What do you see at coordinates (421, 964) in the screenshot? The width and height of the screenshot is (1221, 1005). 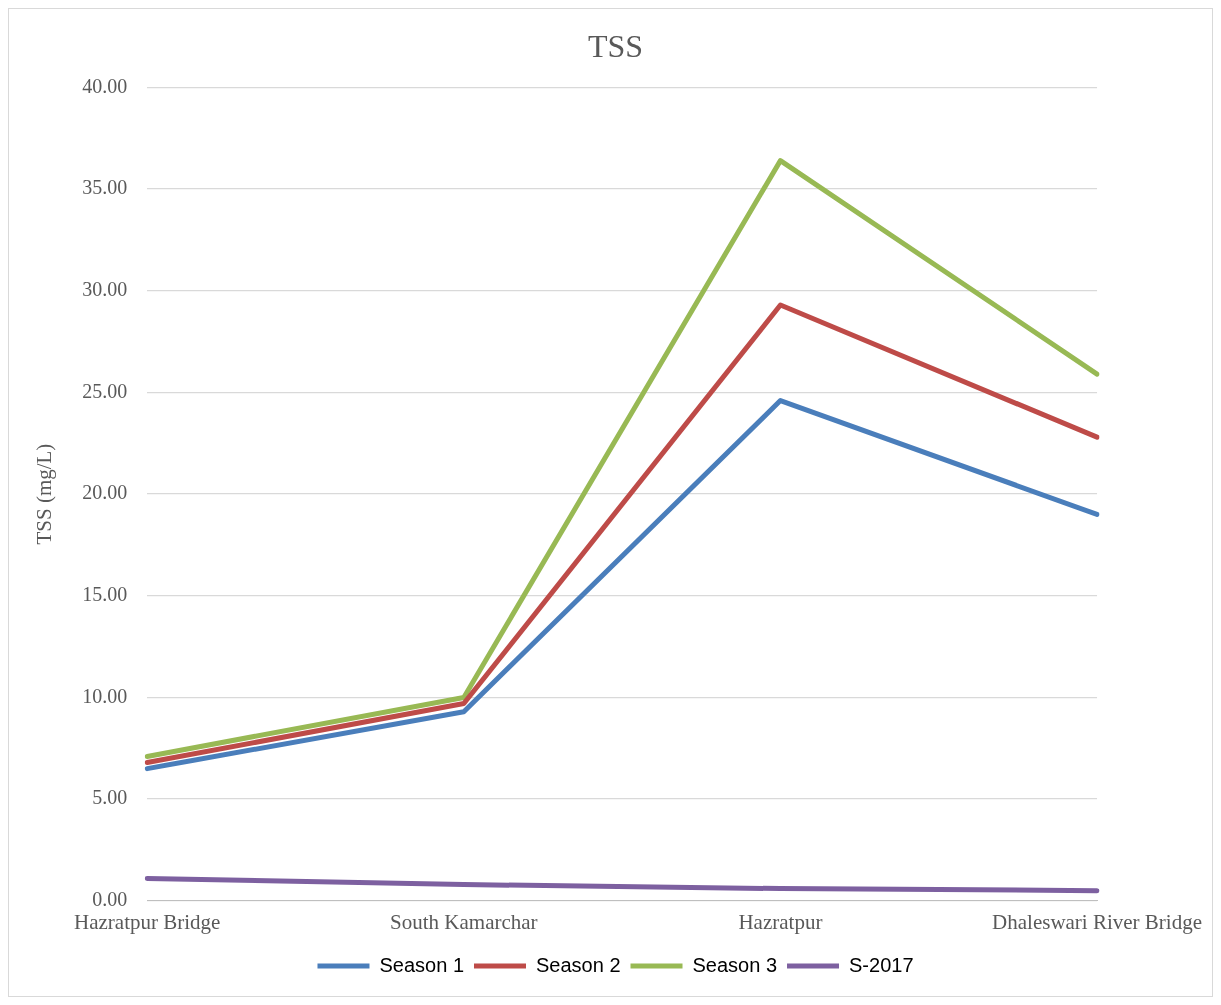 I see `legend-label: Season 1` at bounding box center [421, 964].